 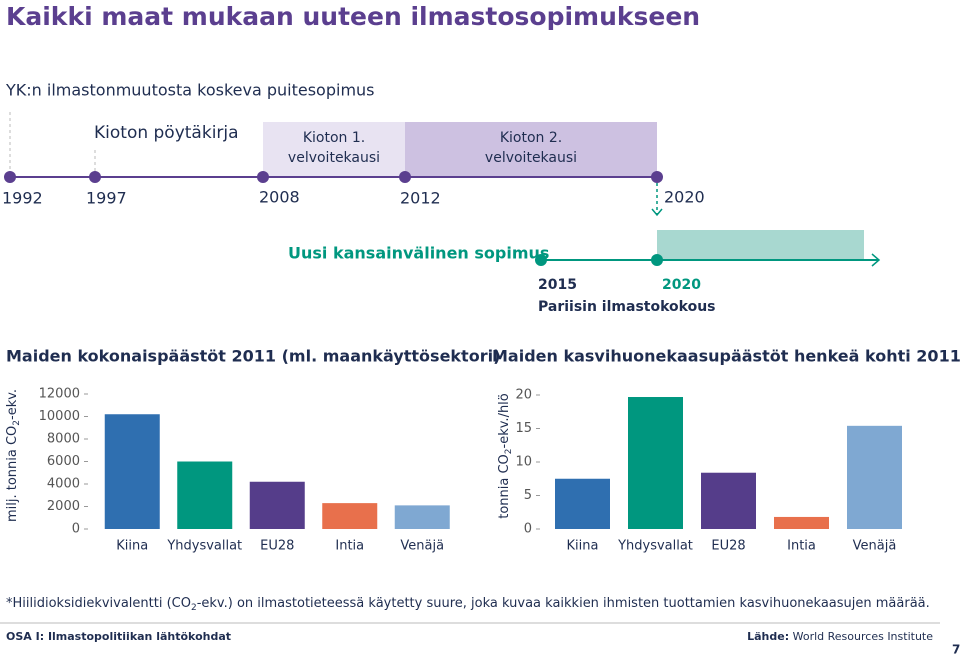 I want to click on period1-box, so click(x=334, y=149).